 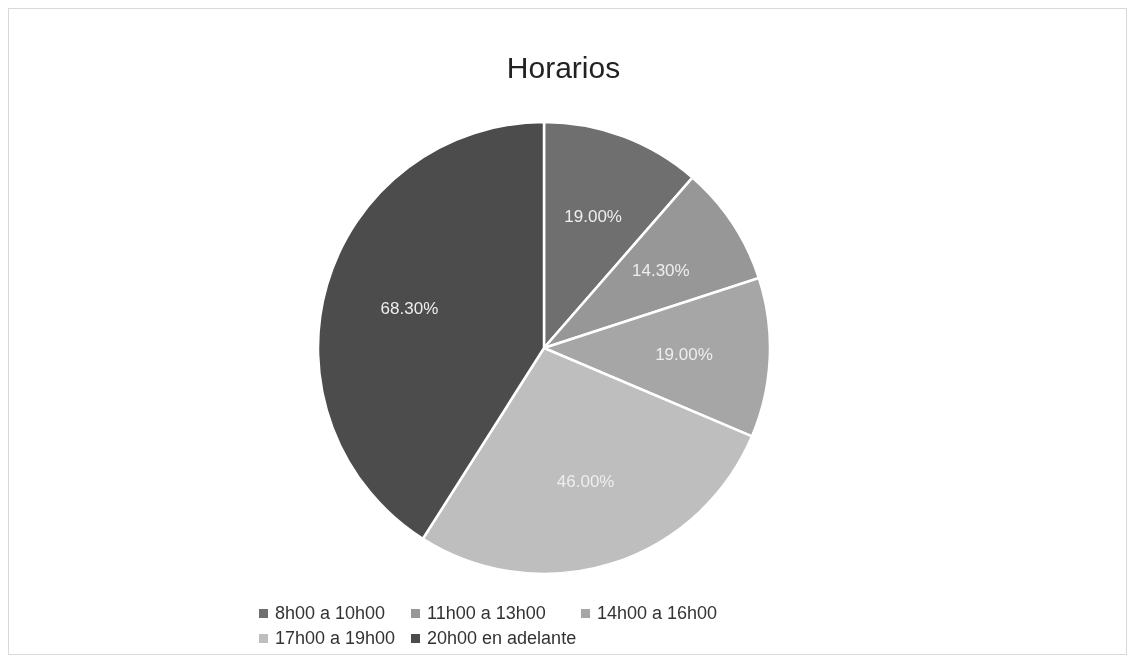 What do you see at coordinates (661, 271) in the screenshot?
I see `data-label: 14.30%` at bounding box center [661, 271].